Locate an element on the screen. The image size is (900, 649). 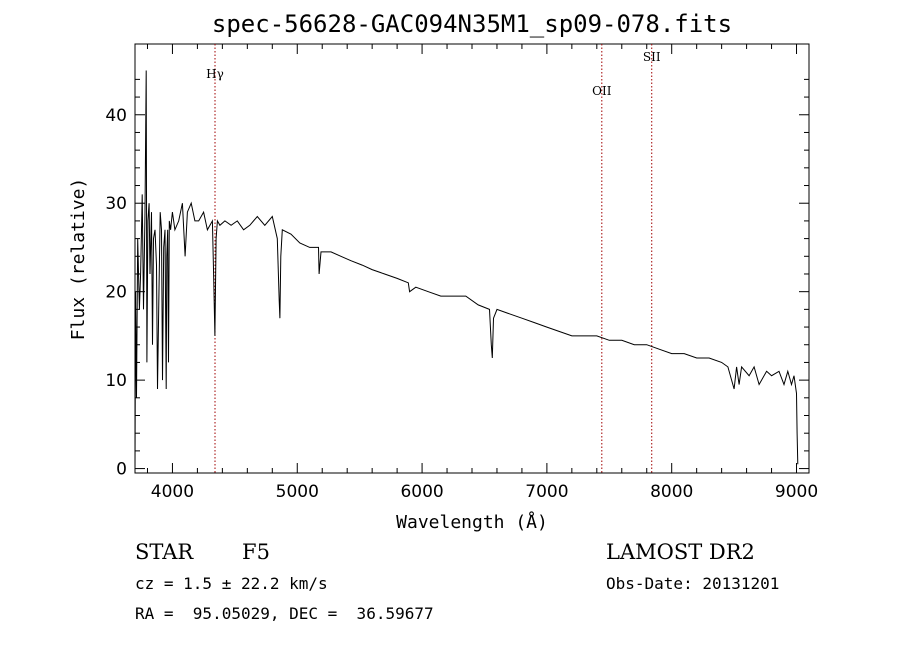
y-tick-label: 20 is located at coordinates (116, 293).